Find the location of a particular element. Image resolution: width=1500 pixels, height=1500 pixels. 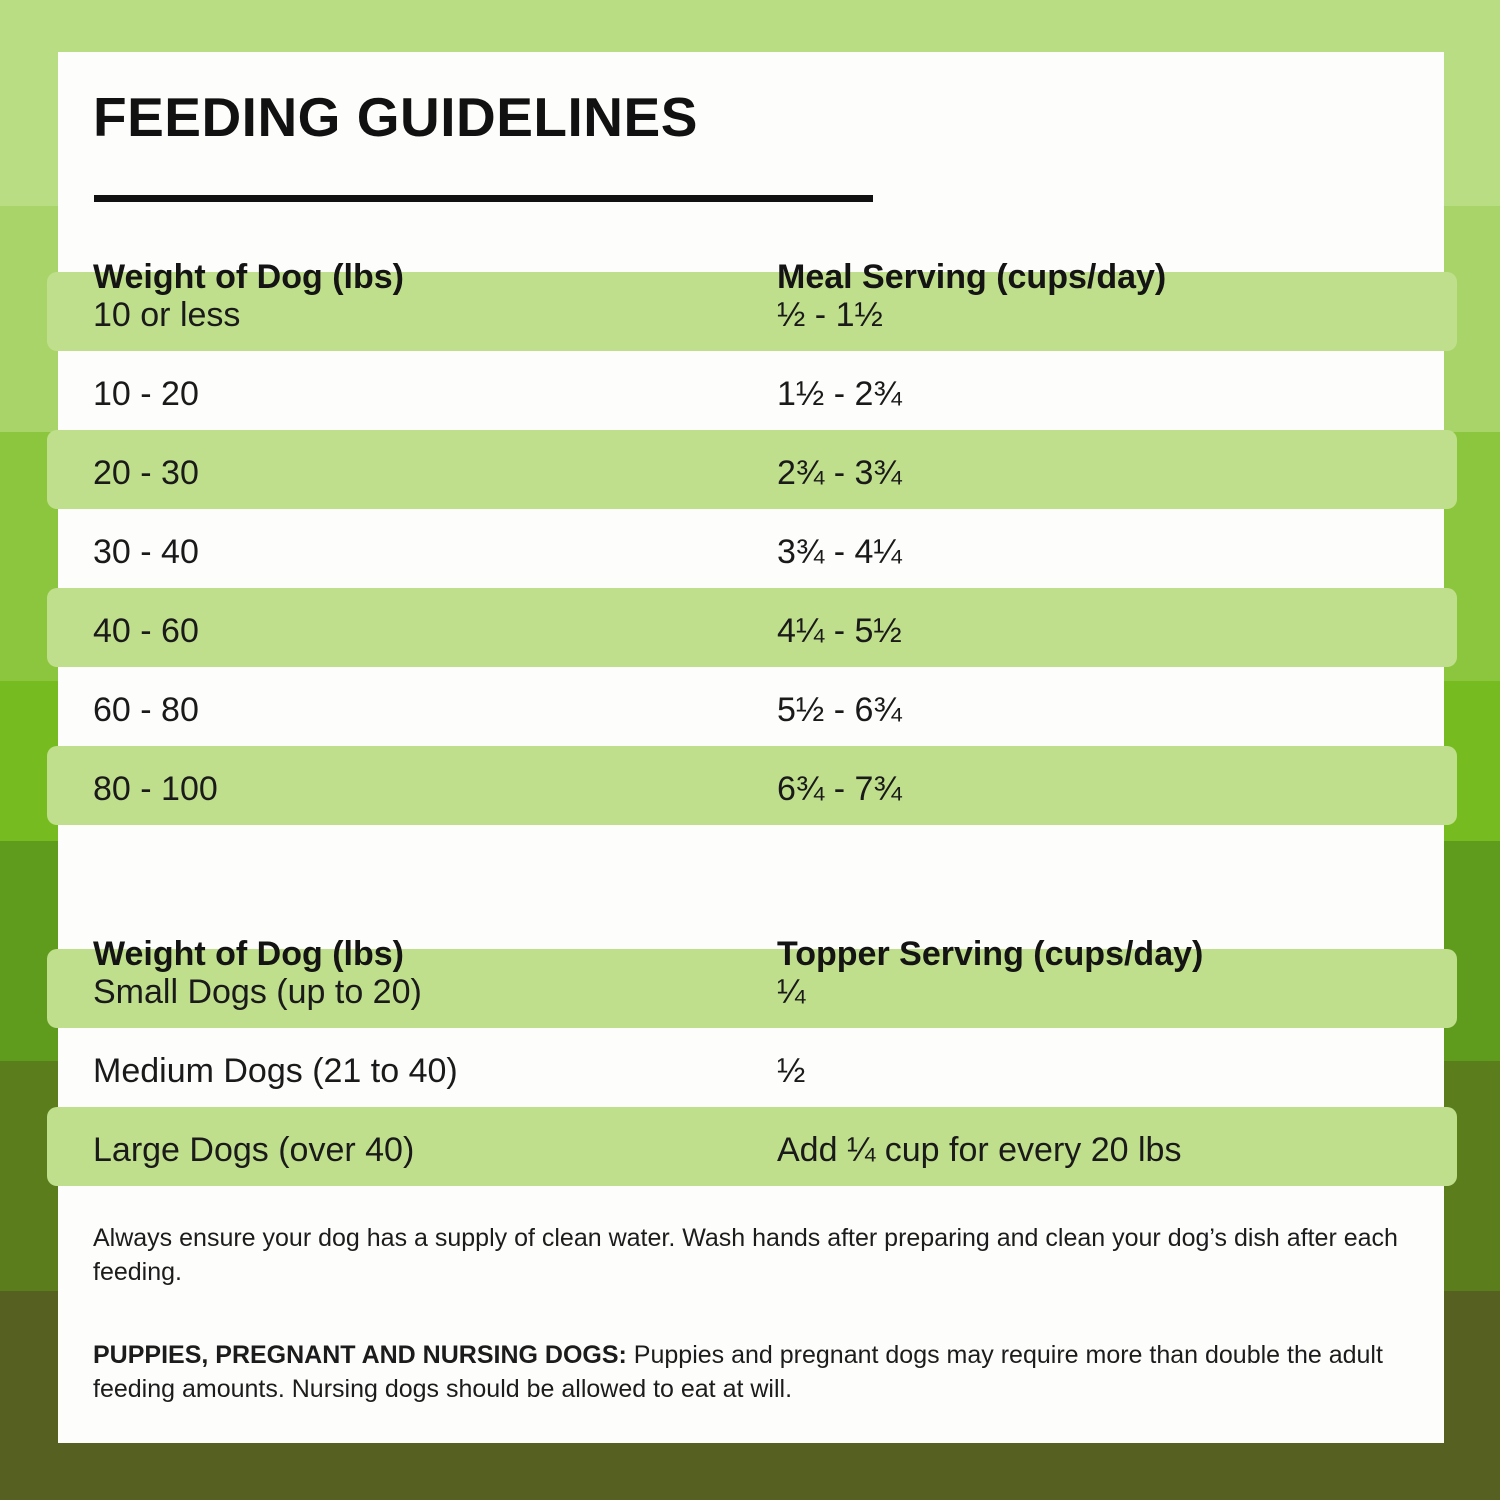

topper-serving-cell: ½ is located at coordinates (791, 1071).